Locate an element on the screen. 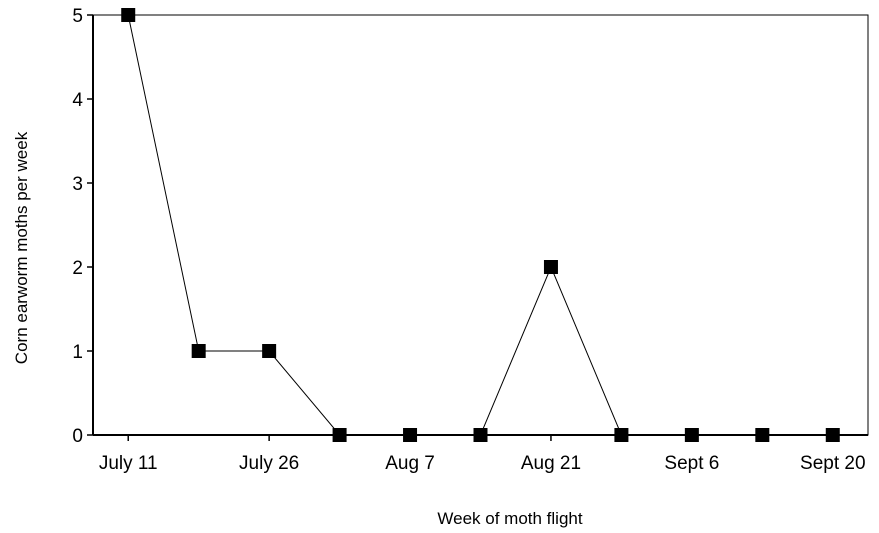 This screenshot has width=879, height=533. x-tick-label: Sept 6 is located at coordinates (691, 463).